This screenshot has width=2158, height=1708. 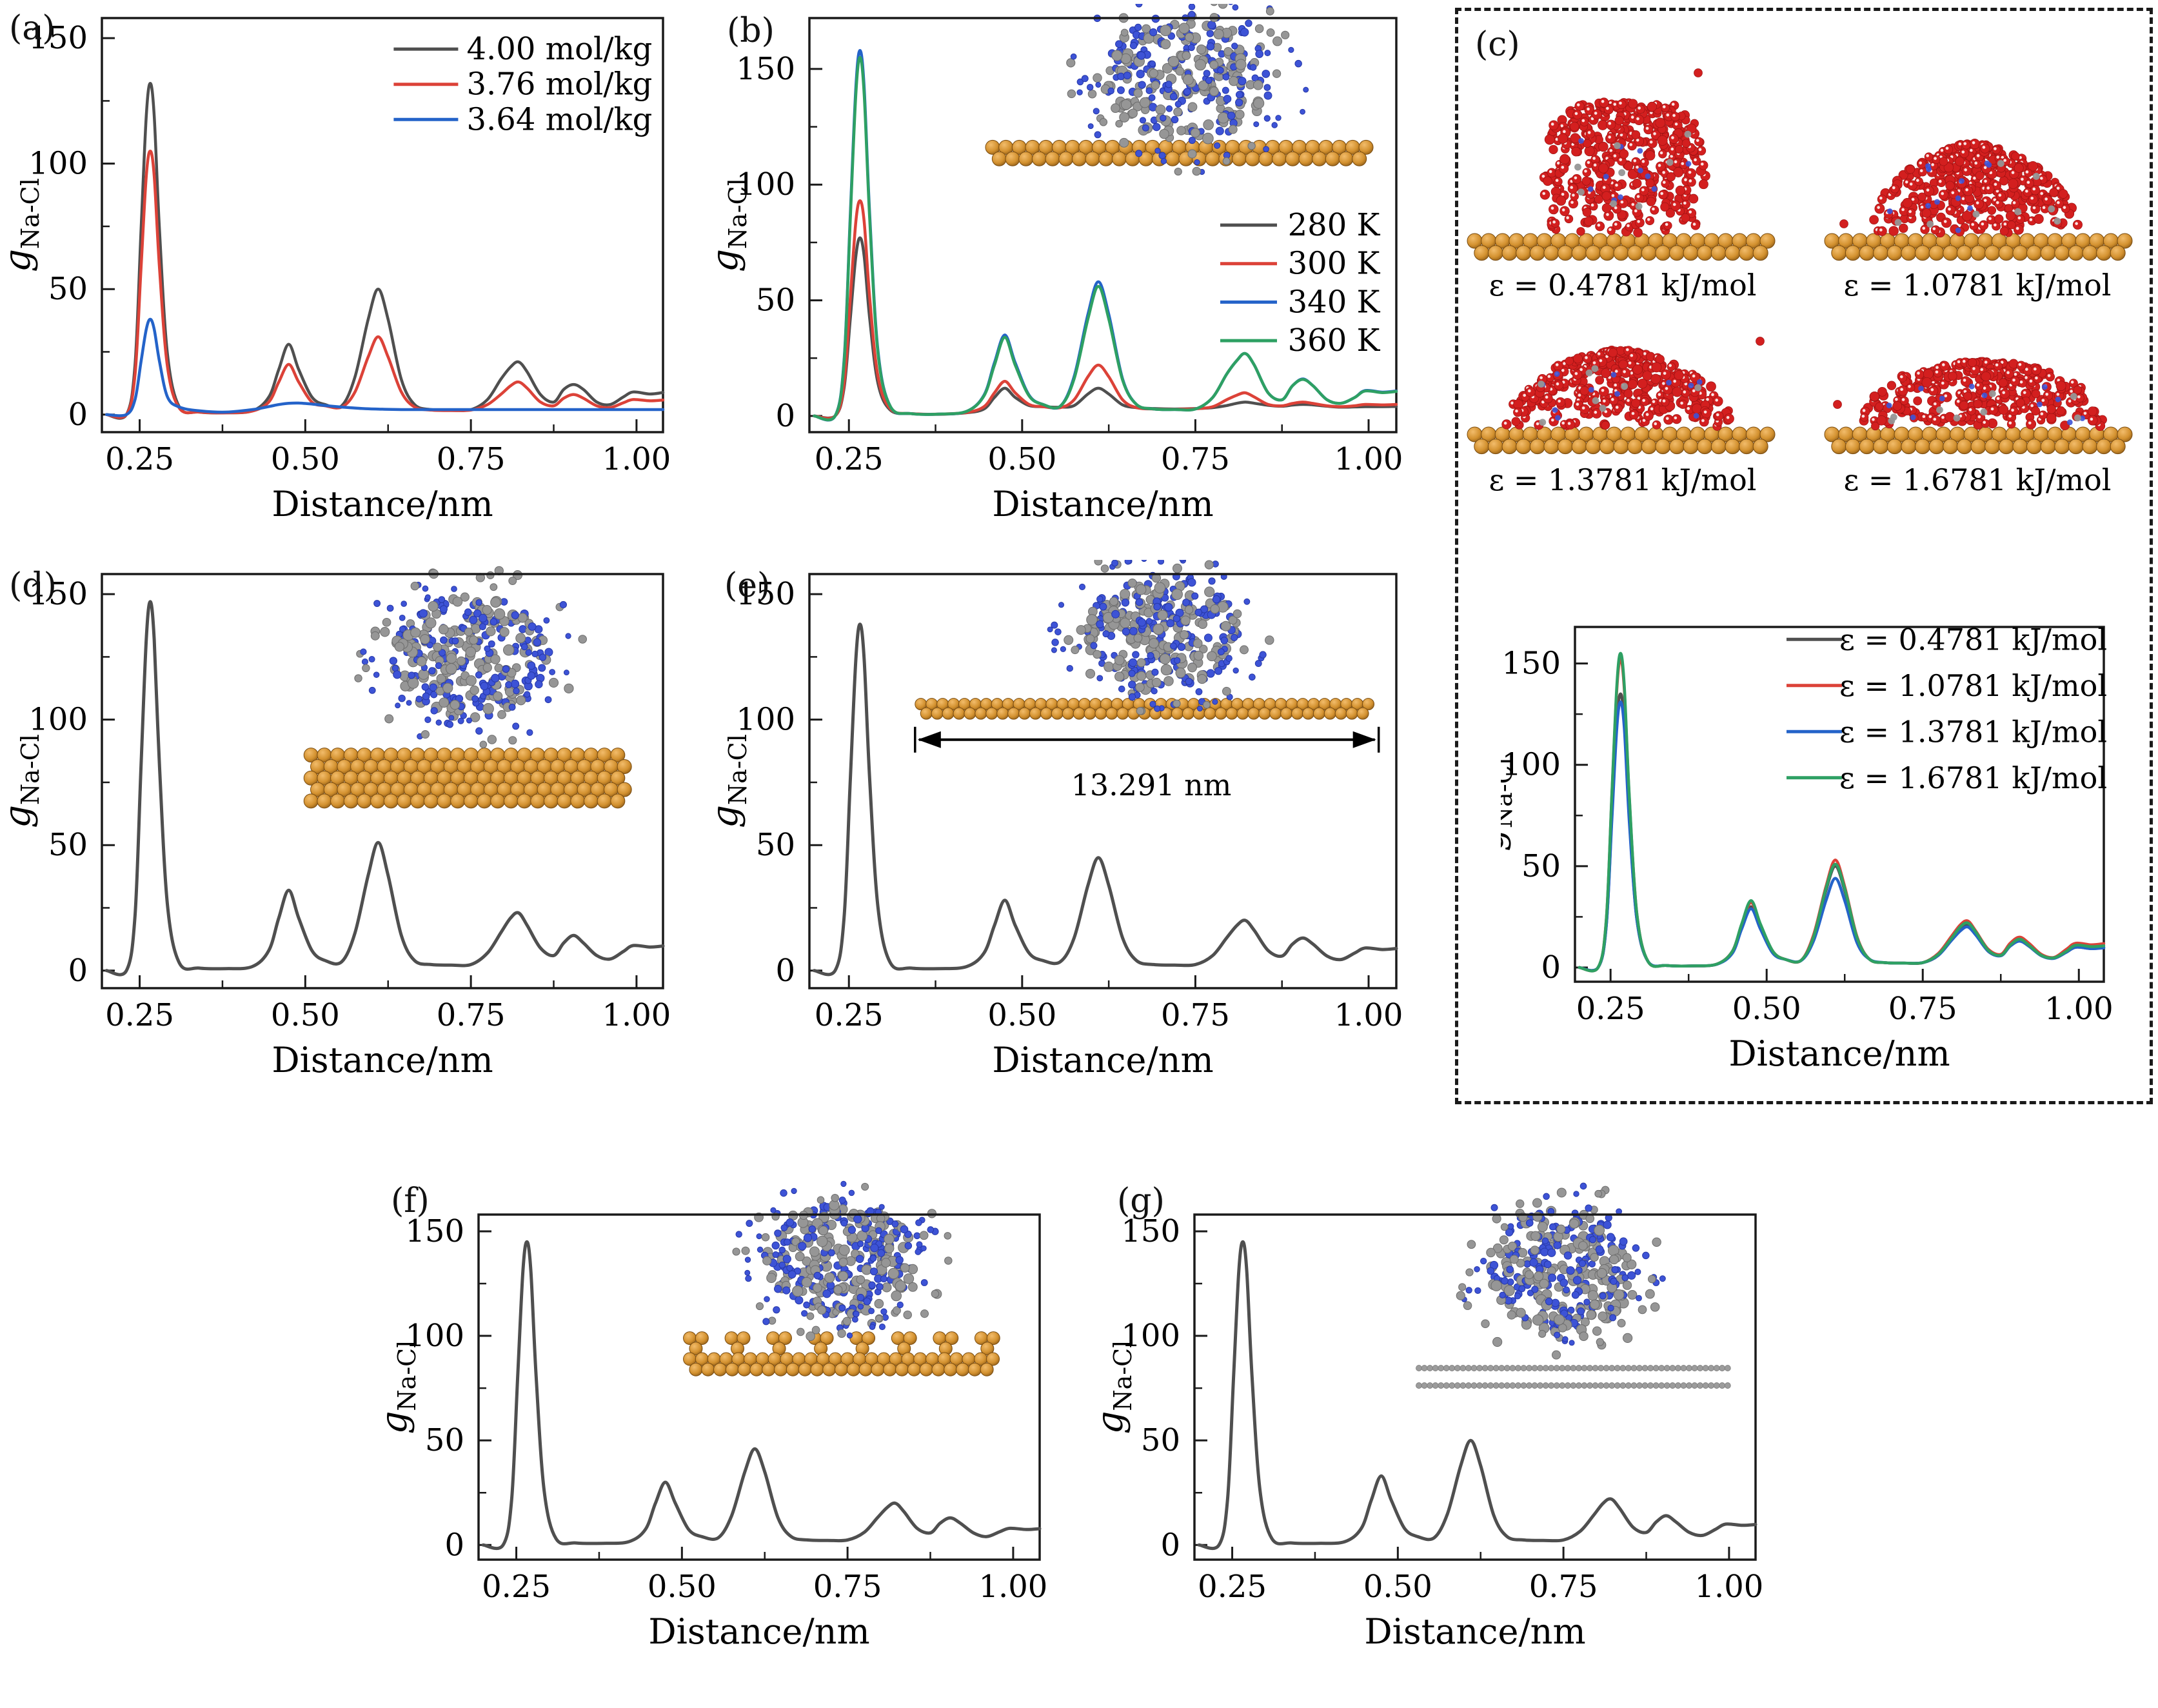 What do you see at coordinates (384, 250) in the screenshot?
I see `series-4.00 mol/kg` at bounding box center [384, 250].